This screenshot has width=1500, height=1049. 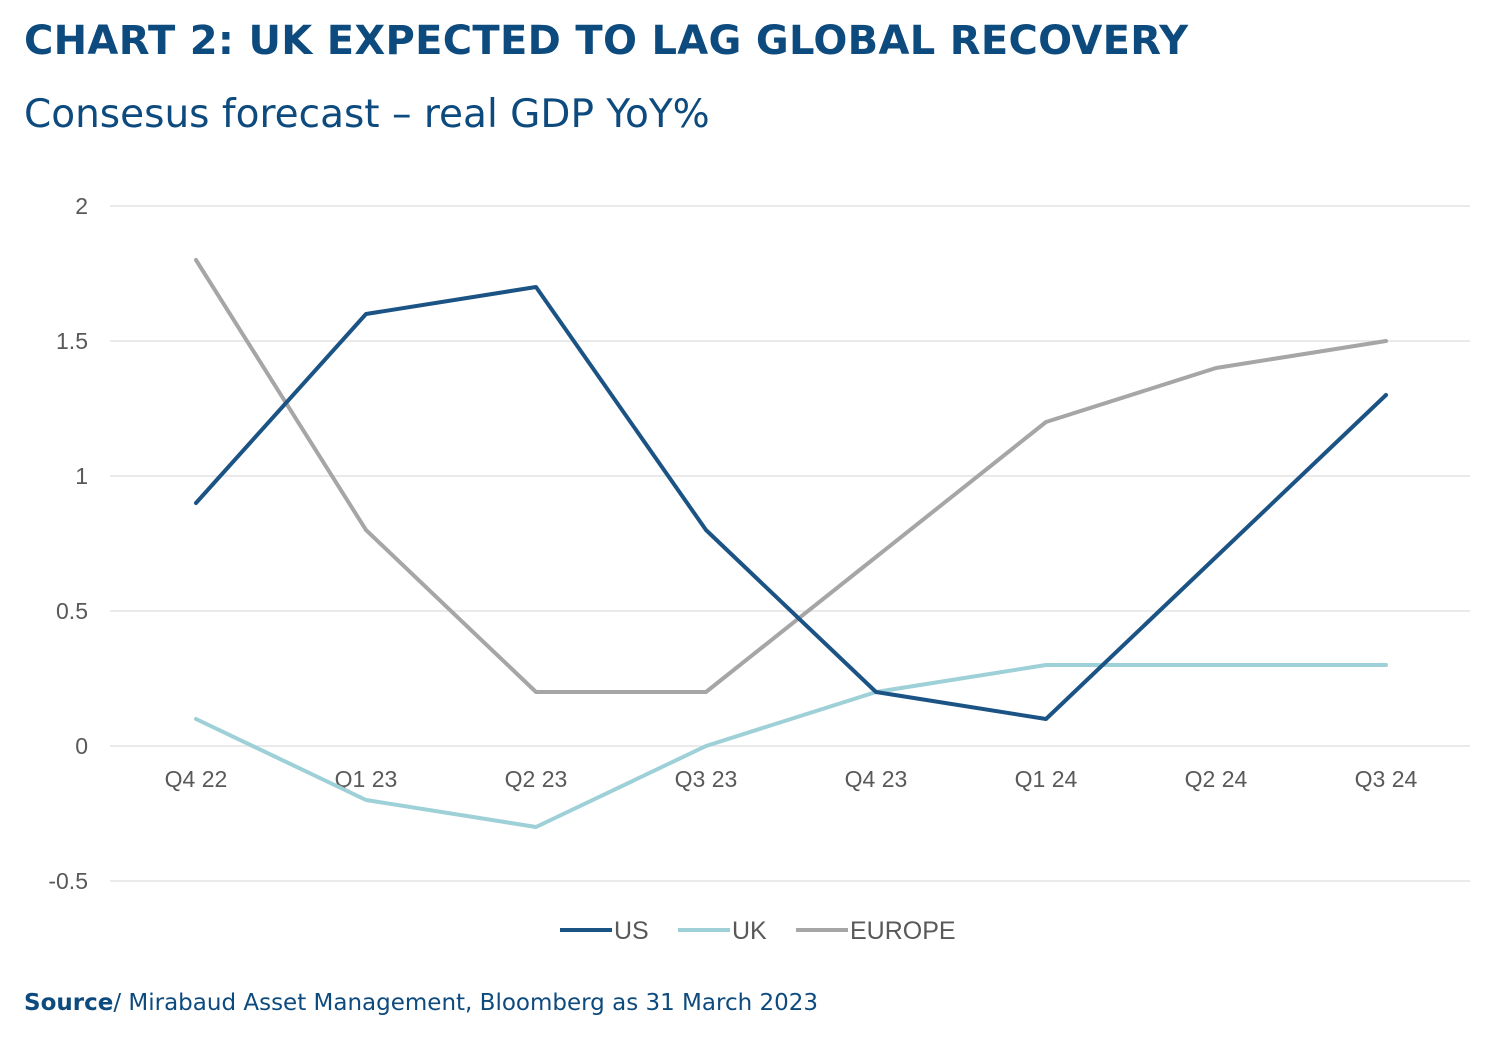 I want to click on x-tick-label: Q1 23, so click(x=366, y=779).